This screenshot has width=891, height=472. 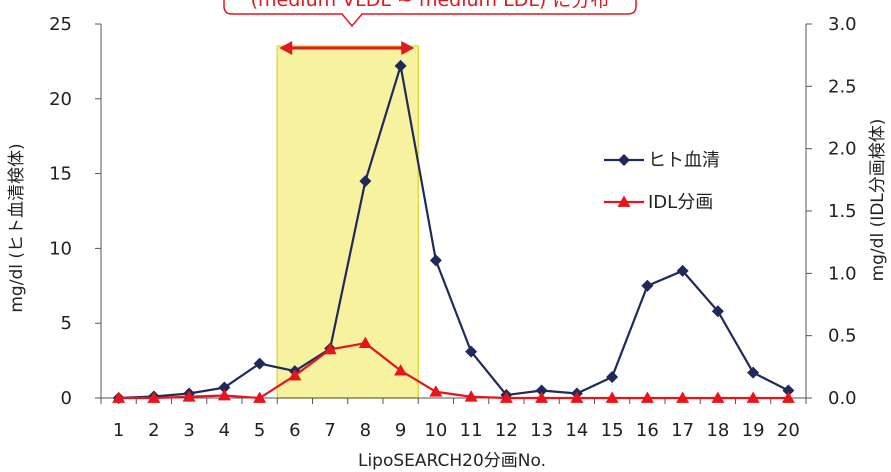 What do you see at coordinates (452, 461) in the screenshot?
I see `x-axis-title: LipoSEARCH20分画No.` at bounding box center [452, 461].